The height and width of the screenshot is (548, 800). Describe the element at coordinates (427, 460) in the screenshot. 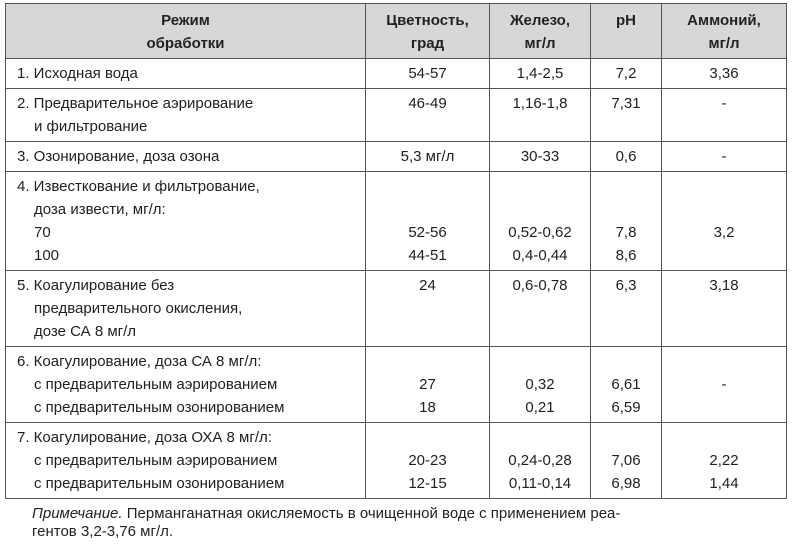

I see `cell-color-line: 20-23` at that location.